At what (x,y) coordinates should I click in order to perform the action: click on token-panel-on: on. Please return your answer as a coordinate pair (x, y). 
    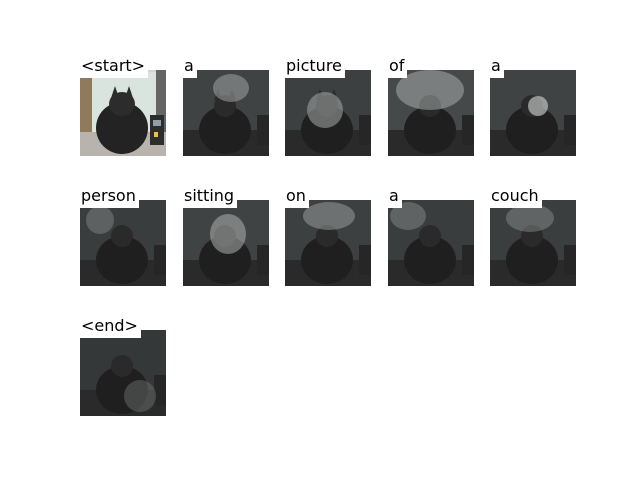
    Looking at the image, I should click on (328, 252).